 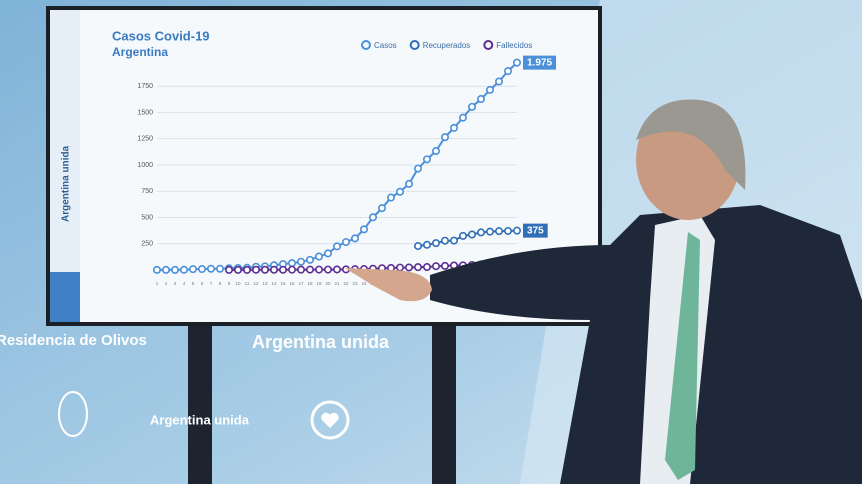 I want to click on x-tick-label: 6, so click(x=202, y=283).